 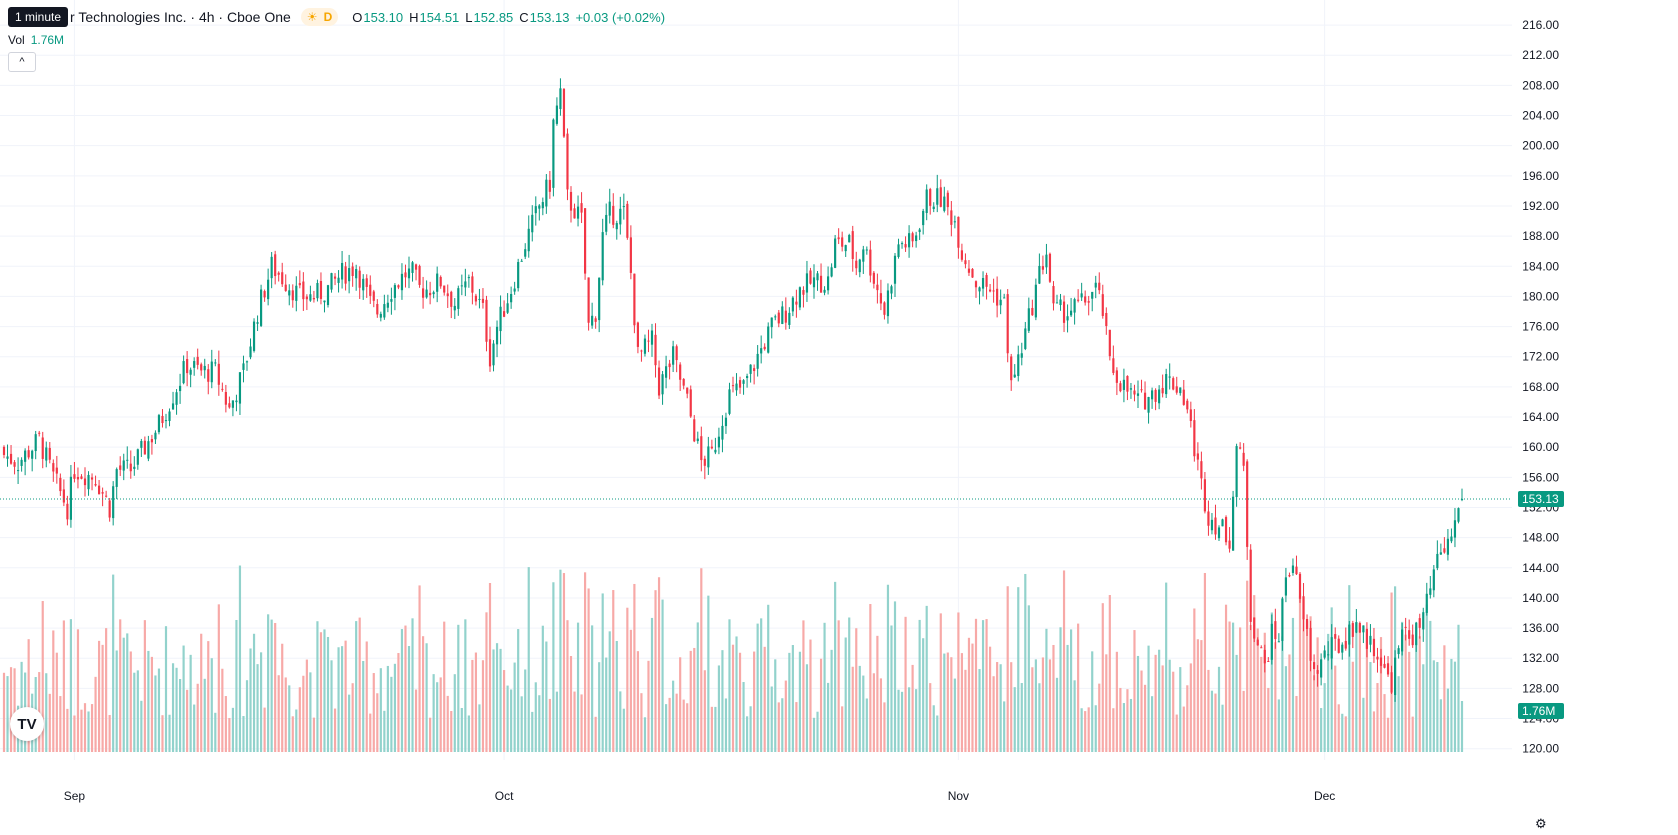 I want to click on collapse-legend-button: ^, so click(x=22, y=62).